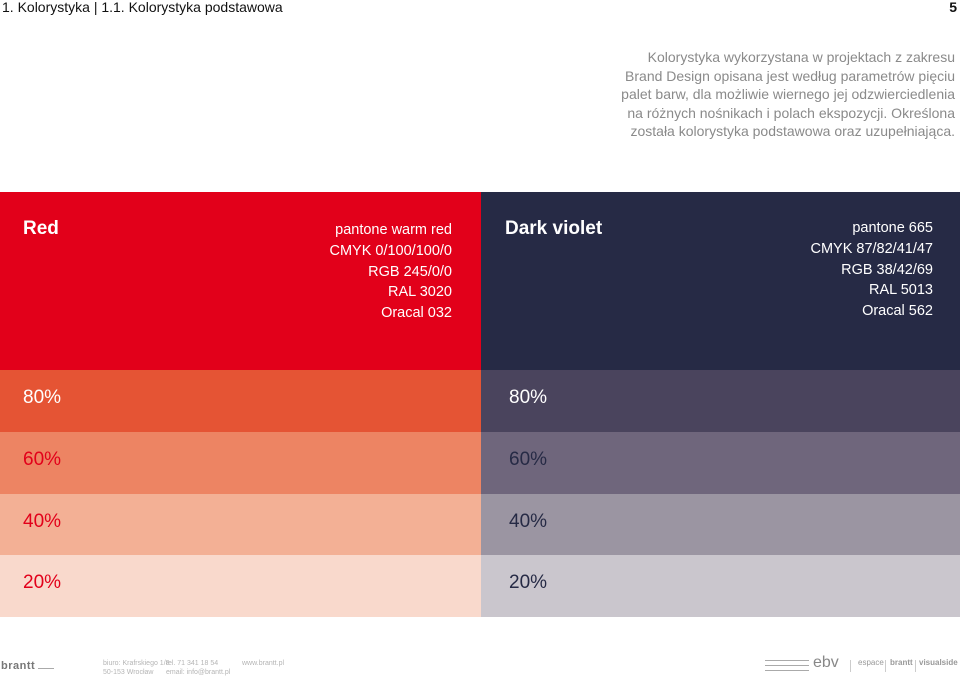 The height and width of the screenshot is (677, 960). What do you see at coordinates (420, 292) in the screenshot?
I see `red-ral: RAL 3020` at bounding box center [420, 292].